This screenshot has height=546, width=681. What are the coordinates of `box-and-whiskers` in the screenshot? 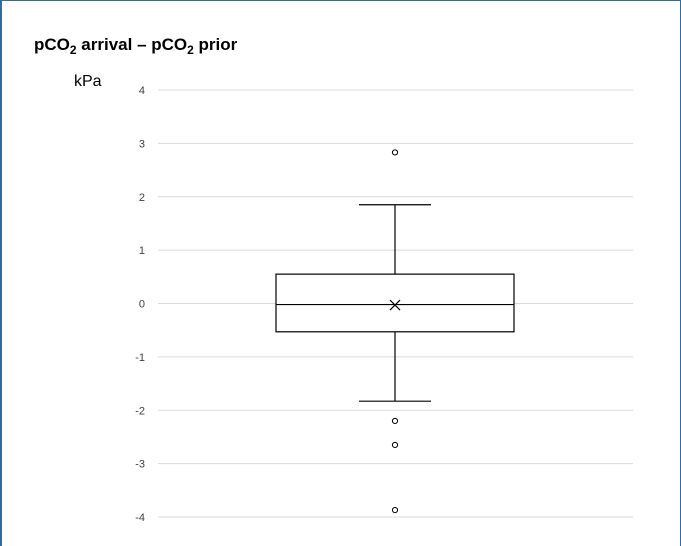 It's located at (395, 303).